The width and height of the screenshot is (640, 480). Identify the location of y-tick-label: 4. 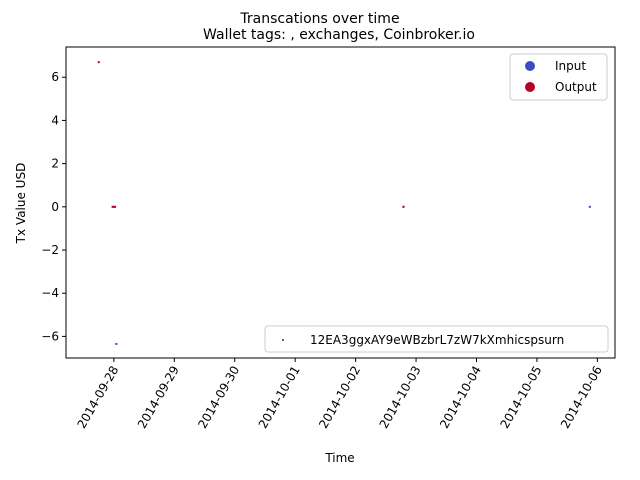
(55, 120).